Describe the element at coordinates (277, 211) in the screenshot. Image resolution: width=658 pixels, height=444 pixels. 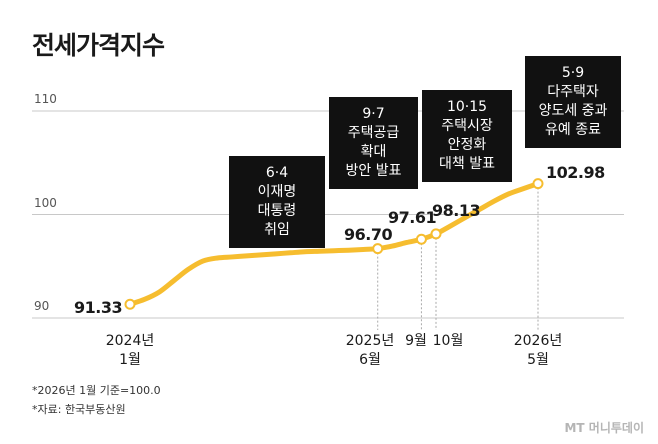
I see `annotation-line: 대통령` at that location.